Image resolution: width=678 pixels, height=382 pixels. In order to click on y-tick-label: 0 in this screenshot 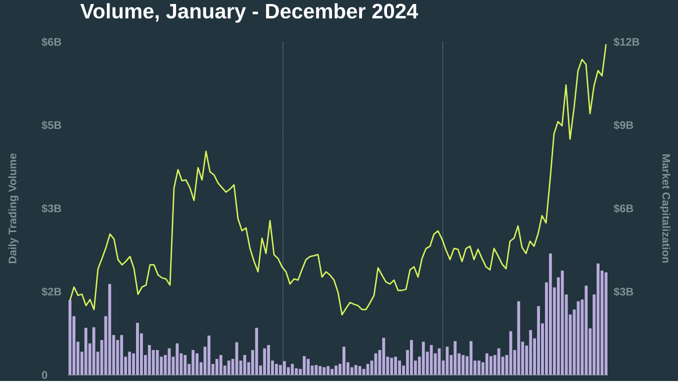, I will do `click(45, 375)`.